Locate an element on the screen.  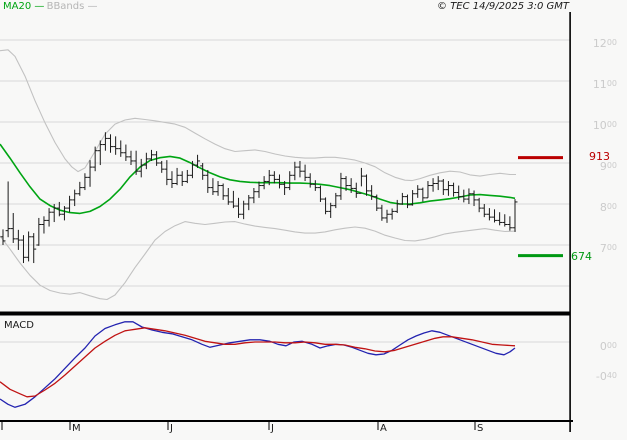
price-axis-label: 1200 is located at coordinates (604, 43).